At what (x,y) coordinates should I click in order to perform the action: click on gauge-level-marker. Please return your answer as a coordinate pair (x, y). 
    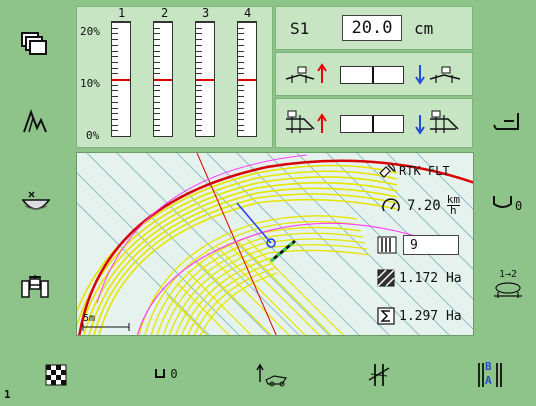
    Looking at the image, I should click on (205, 80).